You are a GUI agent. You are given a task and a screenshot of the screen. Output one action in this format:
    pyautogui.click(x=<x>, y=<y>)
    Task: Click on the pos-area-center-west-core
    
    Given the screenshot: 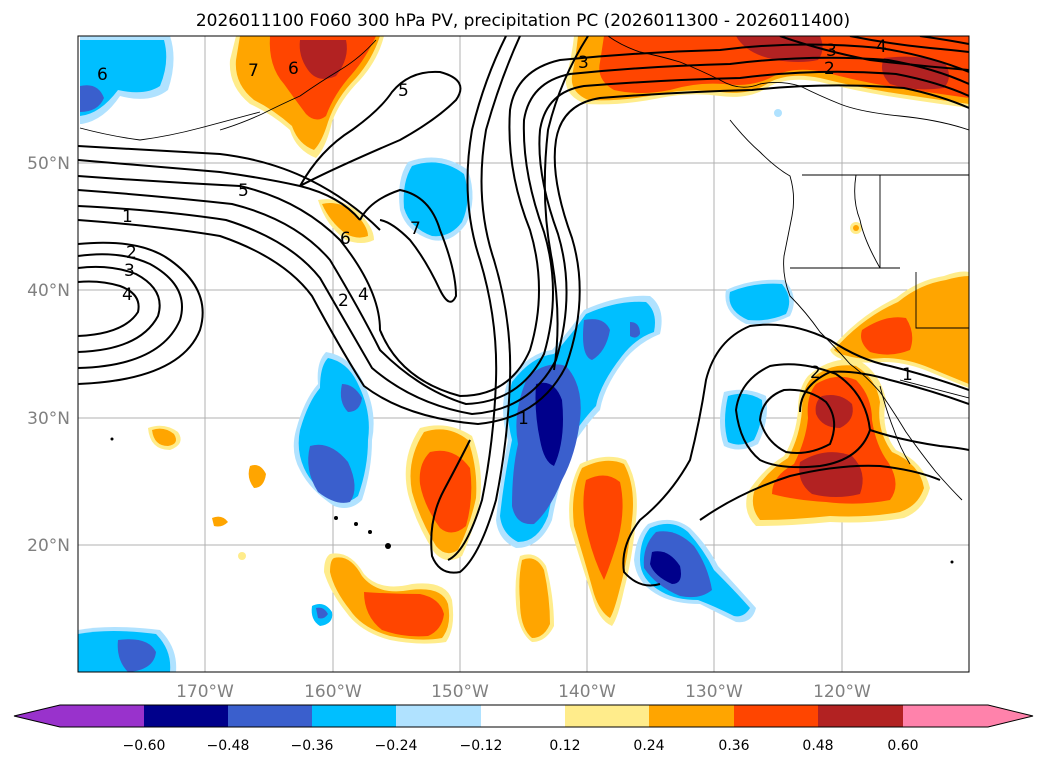 What is the action you would take?
    pyautogui.click(x=445, y=491)
    